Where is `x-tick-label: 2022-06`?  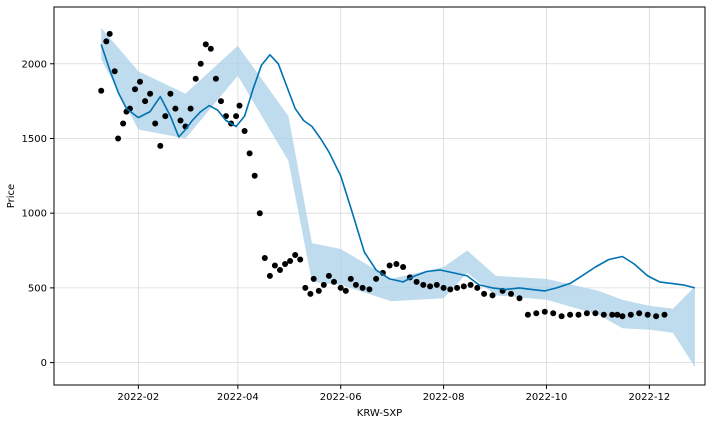 x-tick-label: 2022-06 is located at coordinates (341, 397).